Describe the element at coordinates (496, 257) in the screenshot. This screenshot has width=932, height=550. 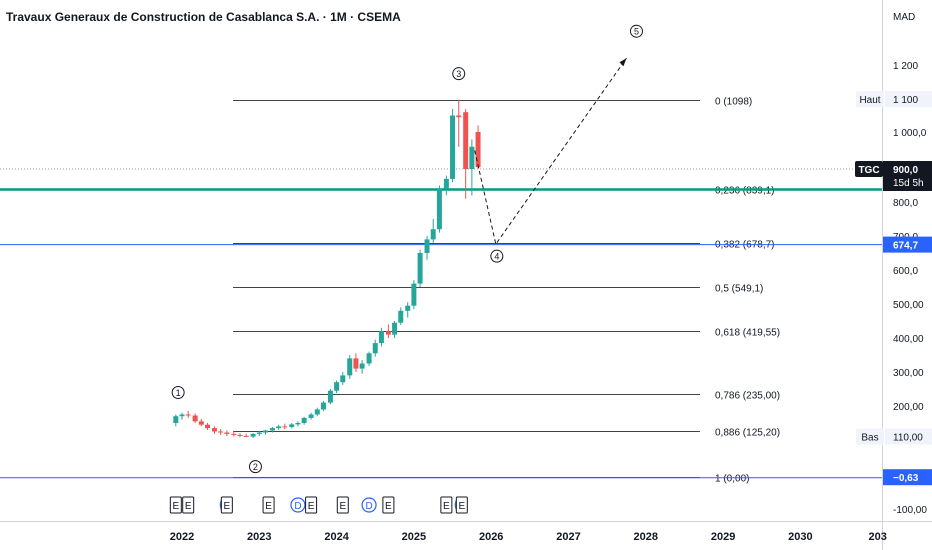
I see `wave-number: 4` at that location.